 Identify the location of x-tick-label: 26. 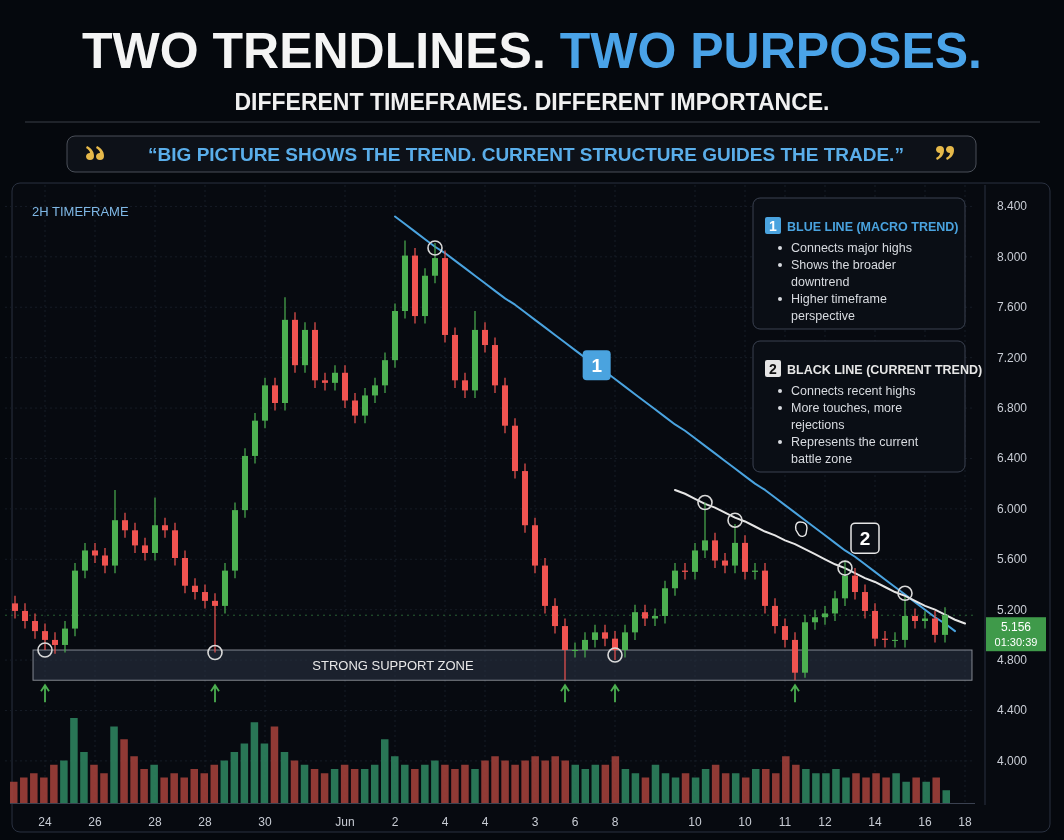
(95, 822).